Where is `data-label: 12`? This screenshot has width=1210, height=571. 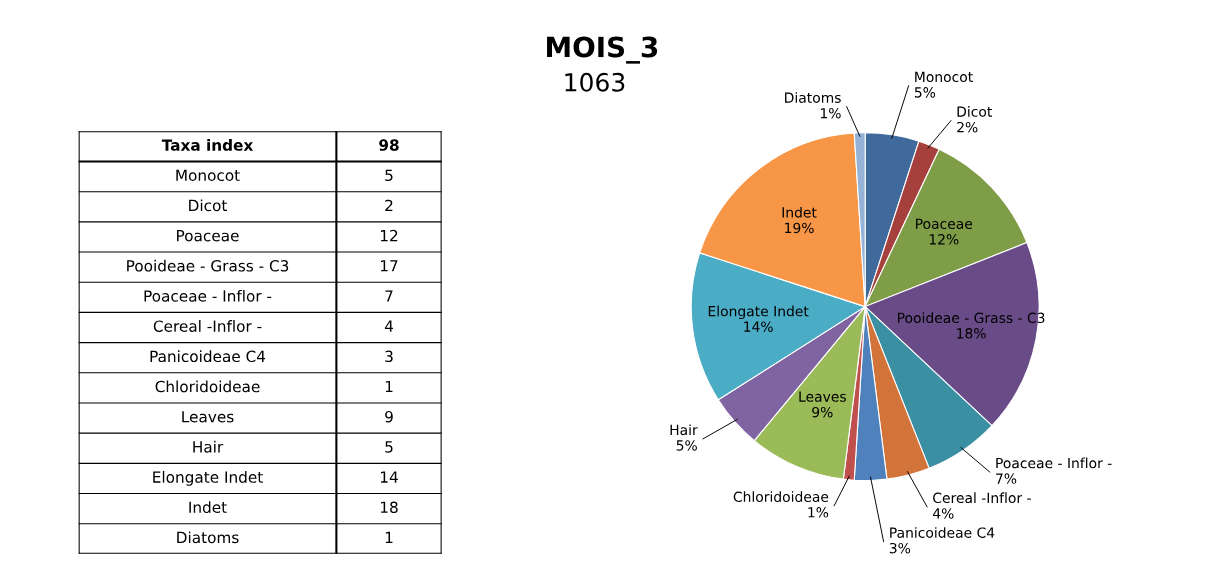
data-label: 12 is located at coordinates (389, 235).